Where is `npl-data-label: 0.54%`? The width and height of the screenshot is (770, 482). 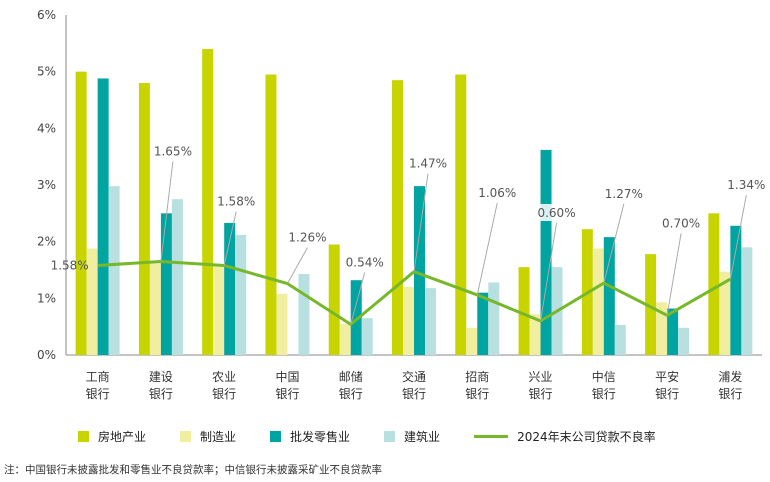 npl-data-label: 0.54% is located at coordinates (365, 262).